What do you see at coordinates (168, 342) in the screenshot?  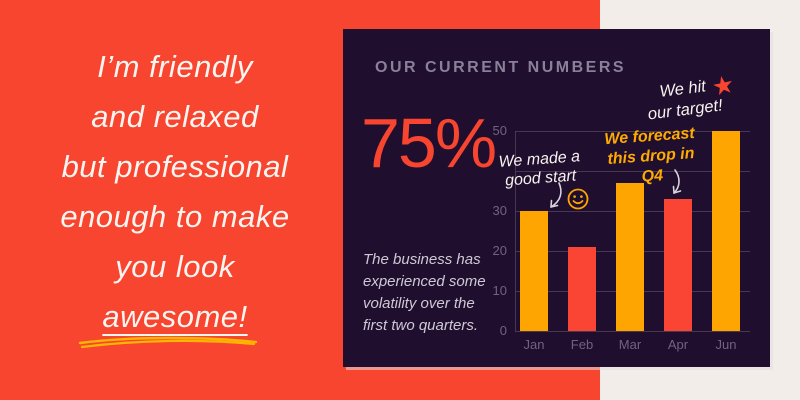 I see `yellow-squiggle-underline-icon` at bounding box center [168, 342].